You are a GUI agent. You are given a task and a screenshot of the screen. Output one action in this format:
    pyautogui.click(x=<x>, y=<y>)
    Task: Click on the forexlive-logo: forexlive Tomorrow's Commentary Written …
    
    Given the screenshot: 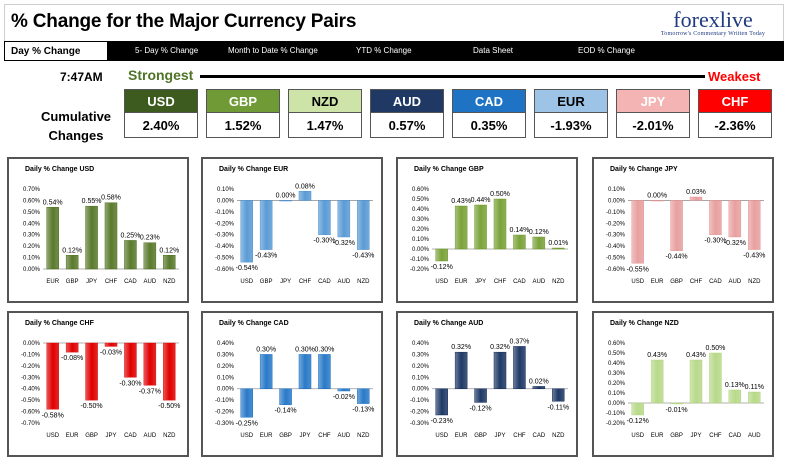 What is the action you would take?
    pyautogui.click(x=713, y=24)
    